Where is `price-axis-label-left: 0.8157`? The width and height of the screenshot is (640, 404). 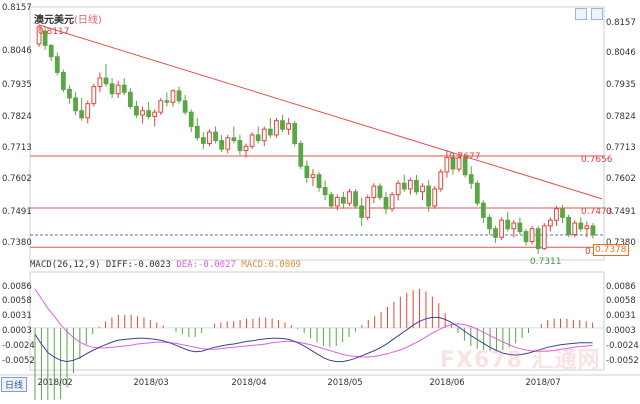
price-axis-label-left: 0.8157 is located at coordinates (17, 8).